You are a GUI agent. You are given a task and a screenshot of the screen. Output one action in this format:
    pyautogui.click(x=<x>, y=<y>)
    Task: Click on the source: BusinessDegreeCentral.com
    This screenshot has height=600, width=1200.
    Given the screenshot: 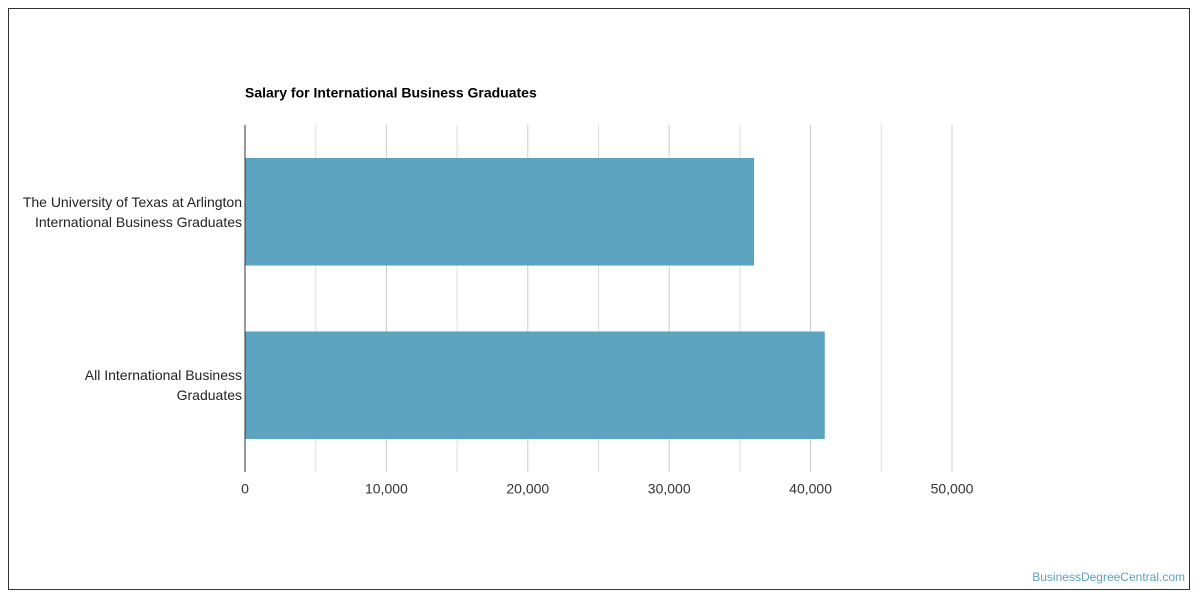 What is the action you would take?
    pyautogui.click(x=1108, y=577)
    